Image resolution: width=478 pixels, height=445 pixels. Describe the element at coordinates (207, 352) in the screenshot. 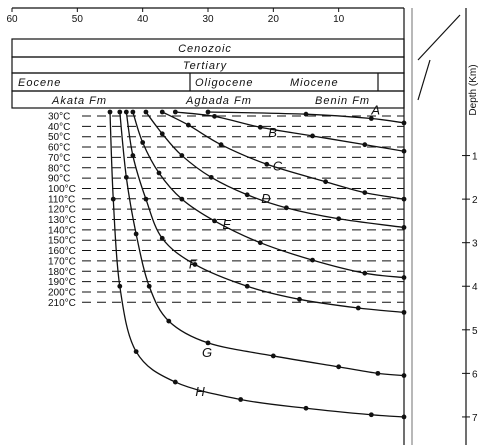

I see `curve-label-g: G` at that location.